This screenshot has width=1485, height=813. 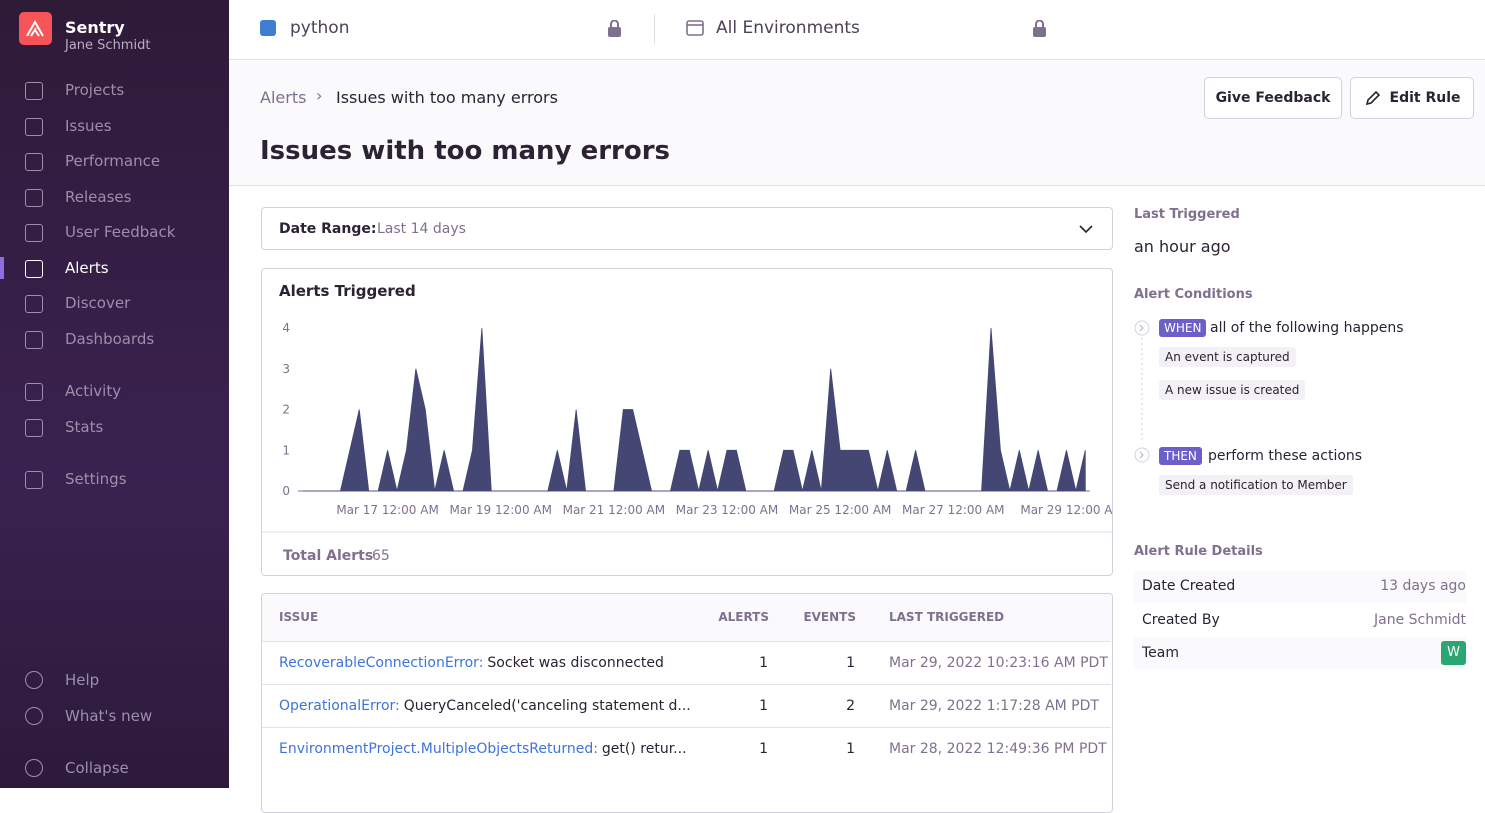 What do you see at coordinates (1273, 98) in the screenshot?
I see `feedback-button: Give Feedback` at bounding box center [1273, 98].